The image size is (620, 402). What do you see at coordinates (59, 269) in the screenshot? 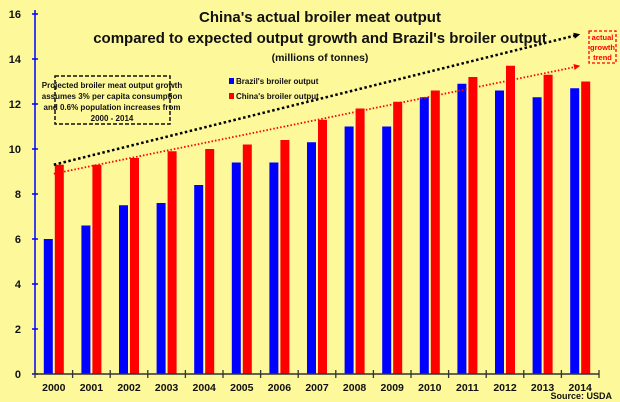
I see `bar-china-2000` at bounding box center [59, 269].